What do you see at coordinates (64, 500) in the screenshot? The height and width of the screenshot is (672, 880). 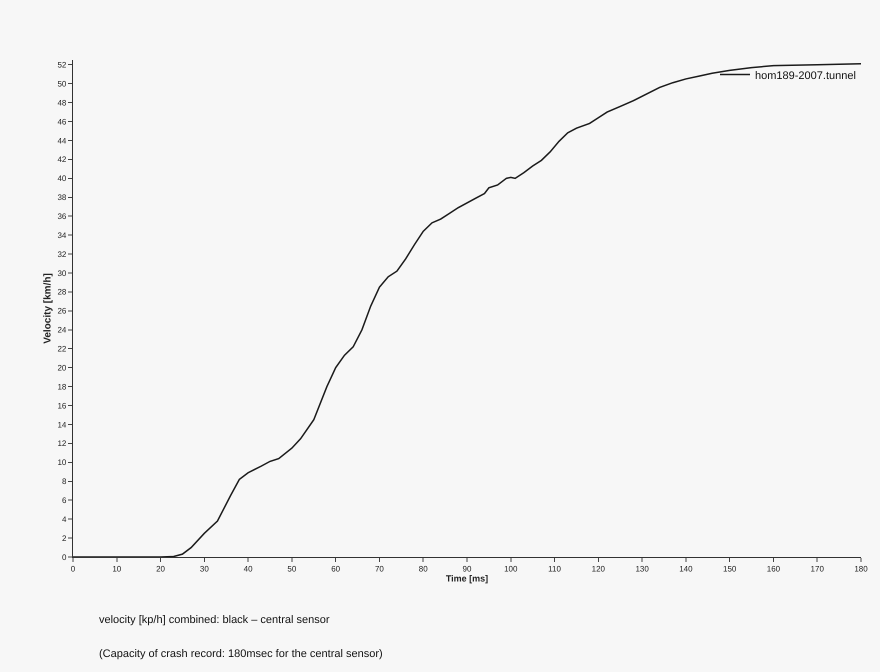 I see `y-tick-label: 6` at bounding box center [64, 500].